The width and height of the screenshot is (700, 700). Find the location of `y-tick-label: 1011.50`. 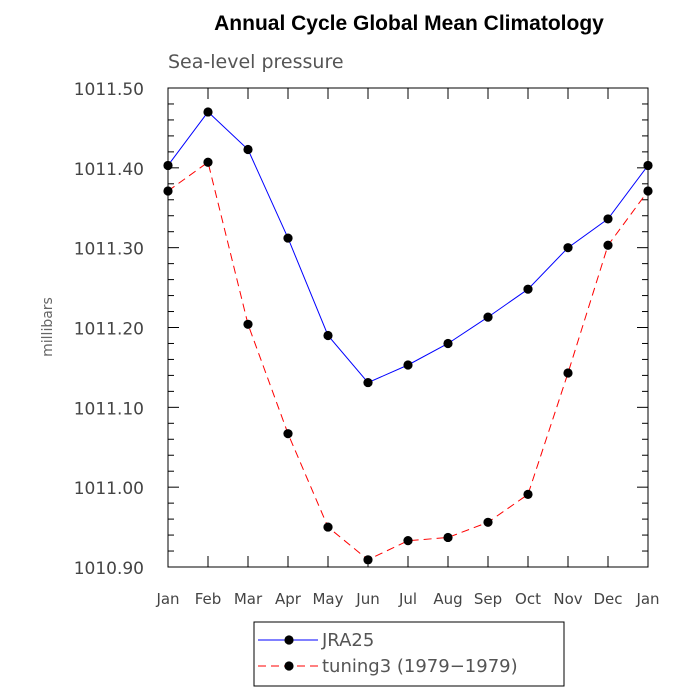

y-tick-label: 1011.50 is located at coordinates (109, 90).